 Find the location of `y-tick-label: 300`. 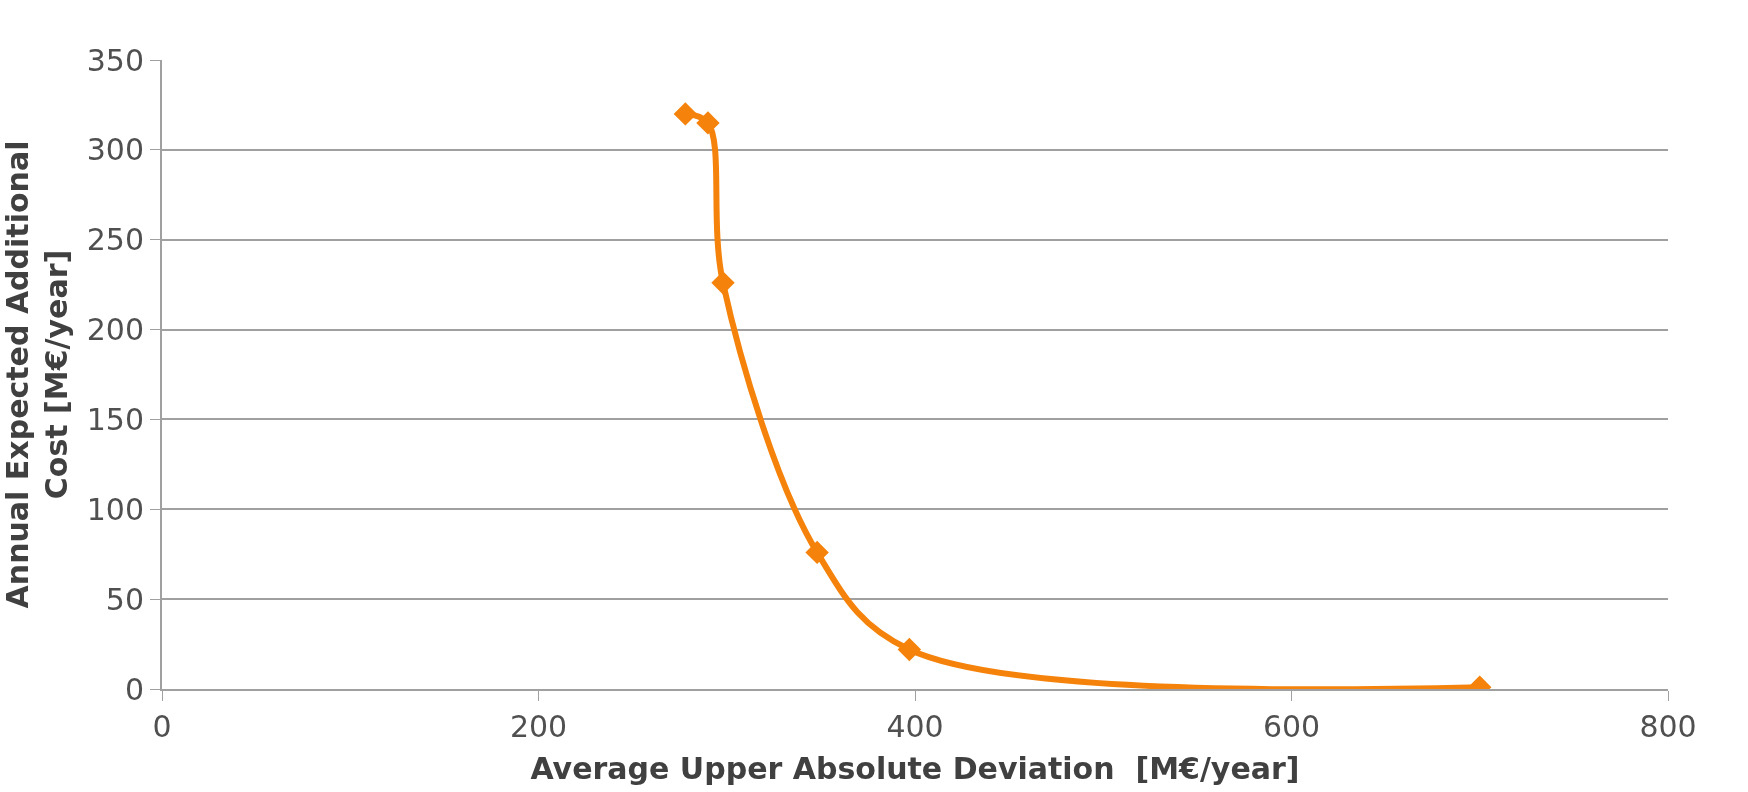

y-tick-label: 300 is located at coordinates (115, 150).